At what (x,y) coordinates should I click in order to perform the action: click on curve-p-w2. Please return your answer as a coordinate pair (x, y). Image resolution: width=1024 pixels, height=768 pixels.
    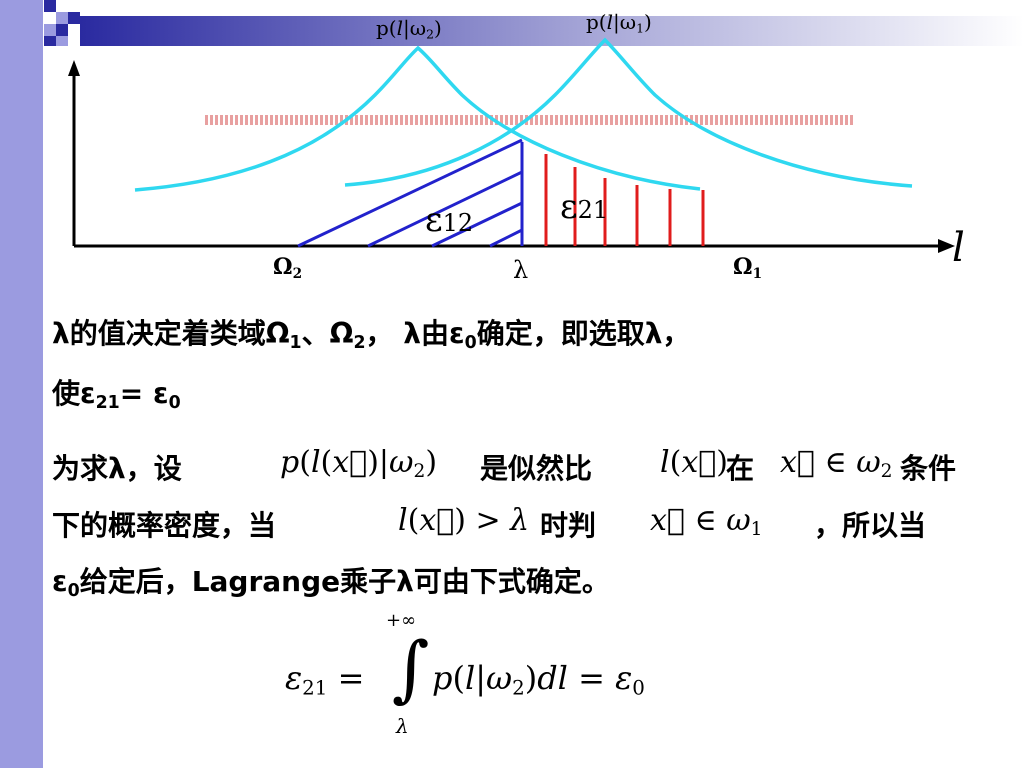
    Looking at the image, I should click on (417, 118).